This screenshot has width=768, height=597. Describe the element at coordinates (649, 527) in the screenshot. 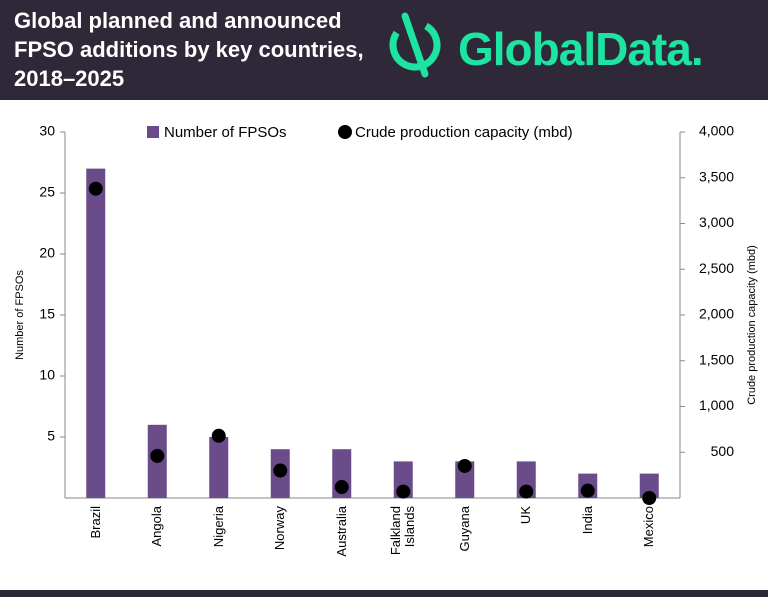

I see `x-tick-label: Mexico` at that location.